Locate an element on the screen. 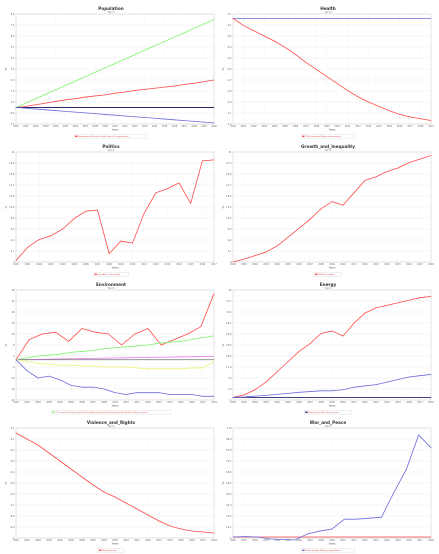 The width and height of the screenshot is (439, 554). y-tick-label: 10.5 is located at coordinates (12, 207).